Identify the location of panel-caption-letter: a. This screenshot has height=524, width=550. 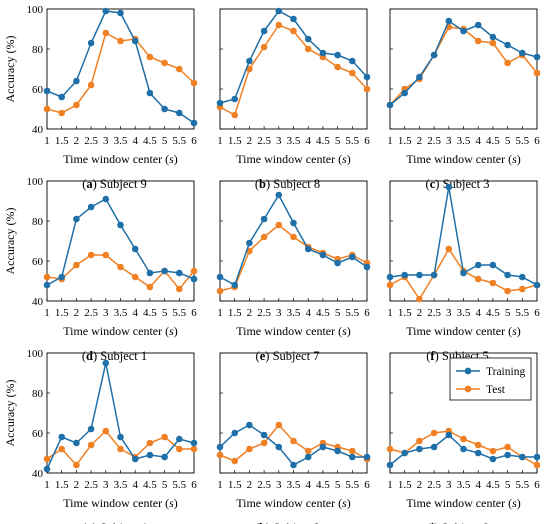
(89, 184).